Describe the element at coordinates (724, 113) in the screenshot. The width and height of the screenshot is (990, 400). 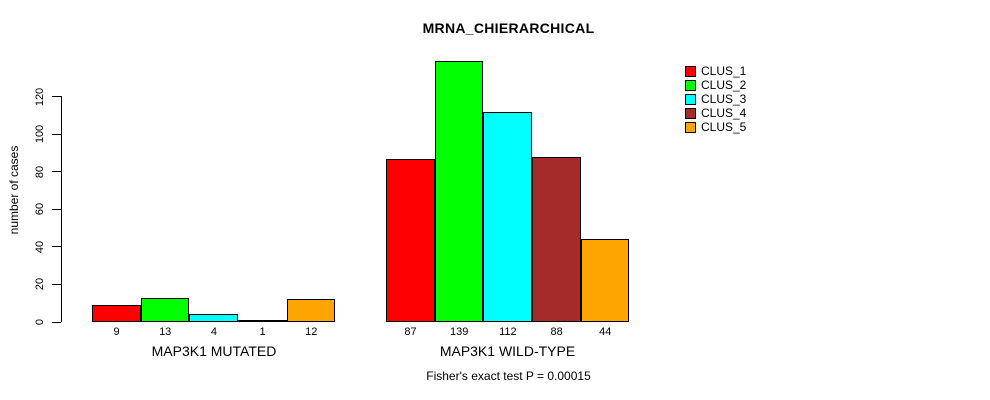
I see `legend-item-label: CLUS_4` at that location.